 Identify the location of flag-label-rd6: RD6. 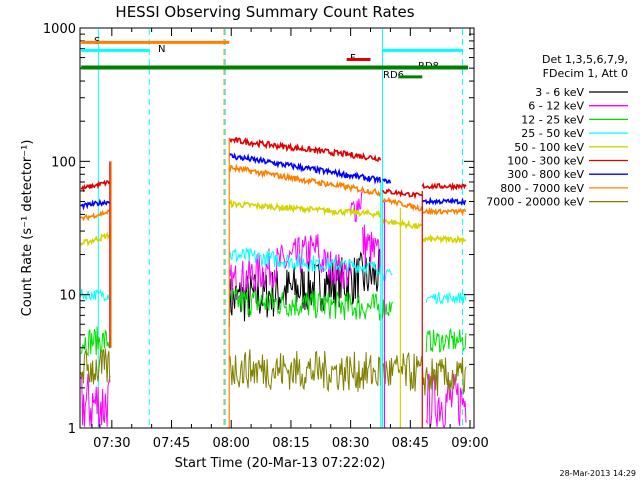
(393, 75).